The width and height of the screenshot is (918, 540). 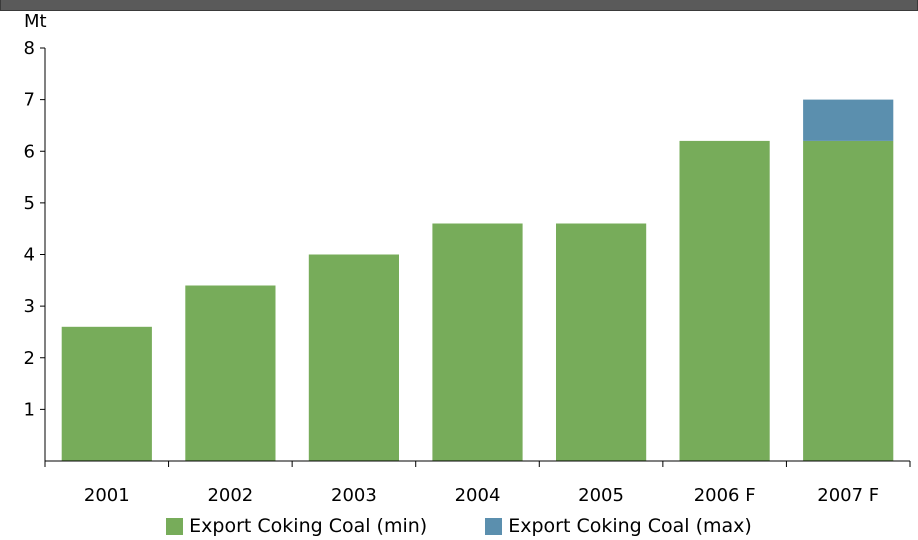 What do you see at coordinates (29, 255) in the screenshot?
I see `y-tick-label: 4` at bounding box center [29, 255].